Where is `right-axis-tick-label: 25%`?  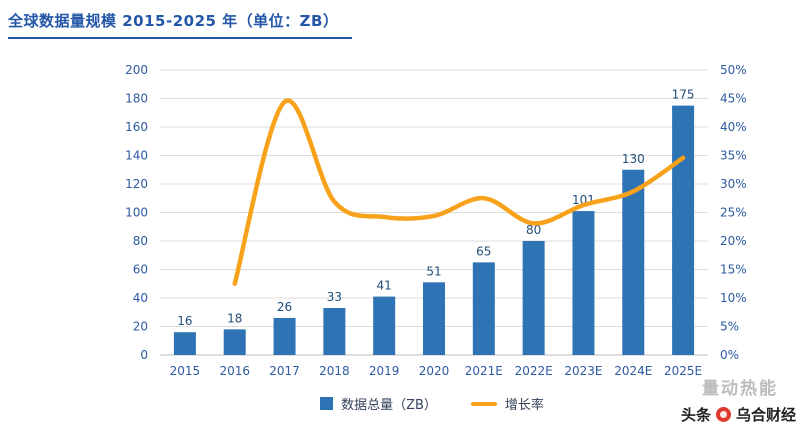 right-axis-tick-label: 25% is located at coordinates (733, 213).